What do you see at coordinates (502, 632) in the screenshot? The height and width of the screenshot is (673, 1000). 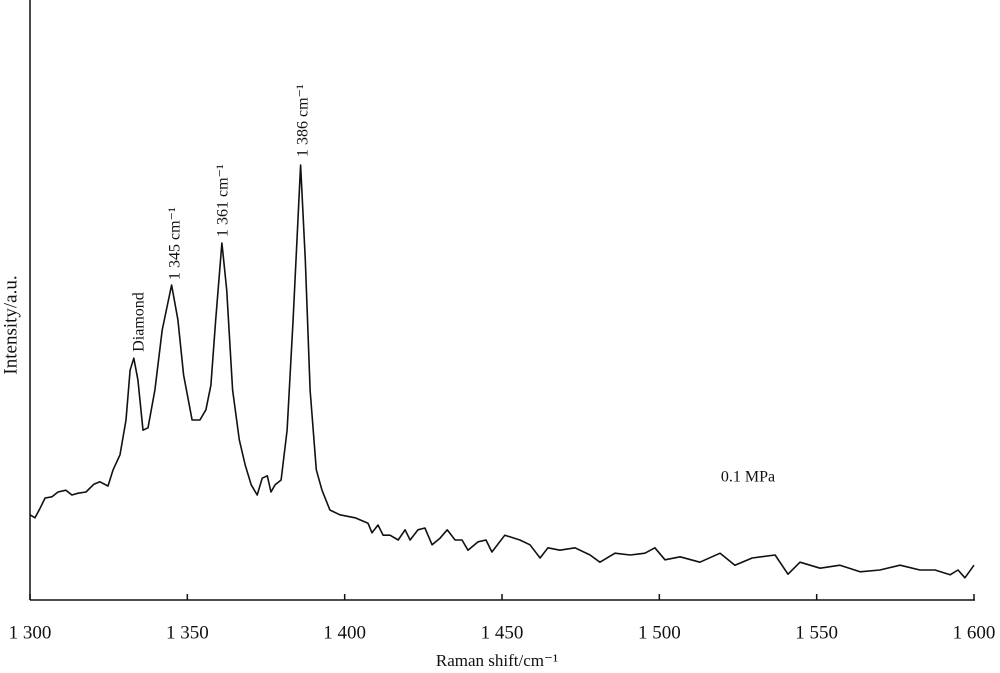 I see `x-tick-label: 1 450` at bounding box center [502, 632].